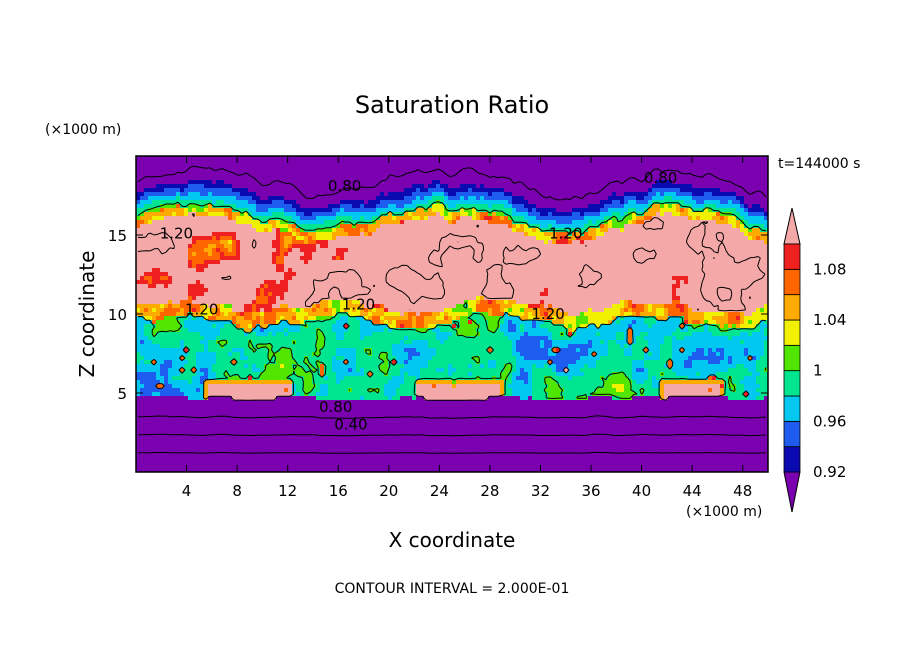 Image resolution: width=904 pixels, height=654 pixels. I want to click on x-unit-label: (×1000 m), so click(724, 512).